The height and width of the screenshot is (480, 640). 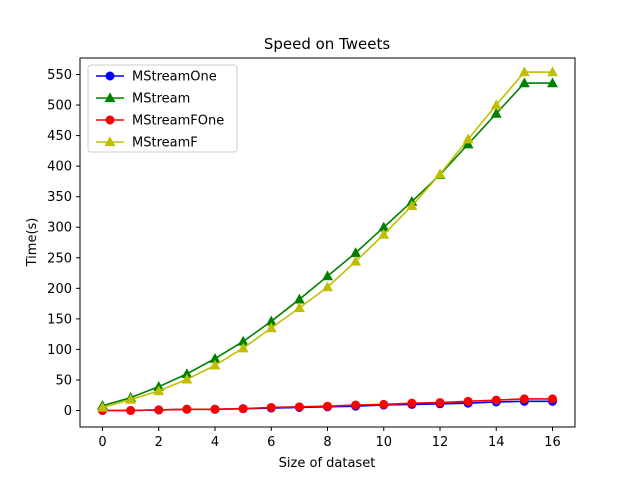 What do you see at coordinates (383, 442) in the screenshot?
I see `x-tick-label: 10` at bounding box center [383, 442].